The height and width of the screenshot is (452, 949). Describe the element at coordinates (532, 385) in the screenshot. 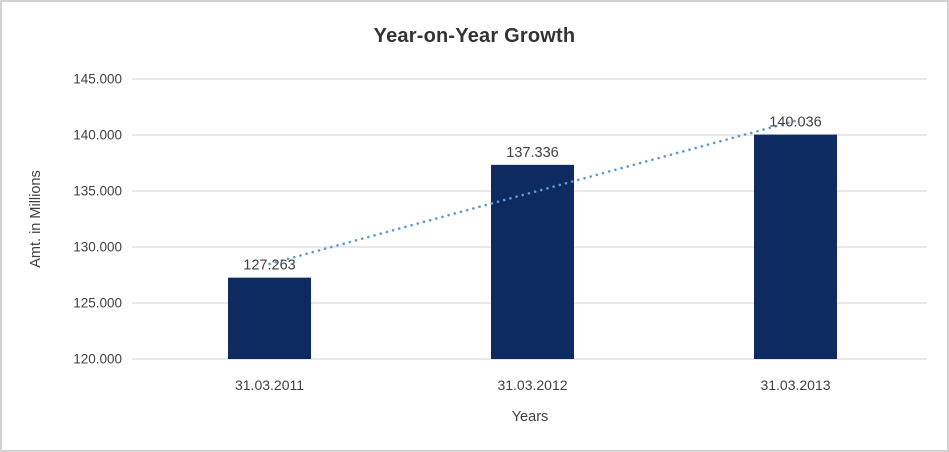

I see `x-tick-label: 31.03.2012` at that location.